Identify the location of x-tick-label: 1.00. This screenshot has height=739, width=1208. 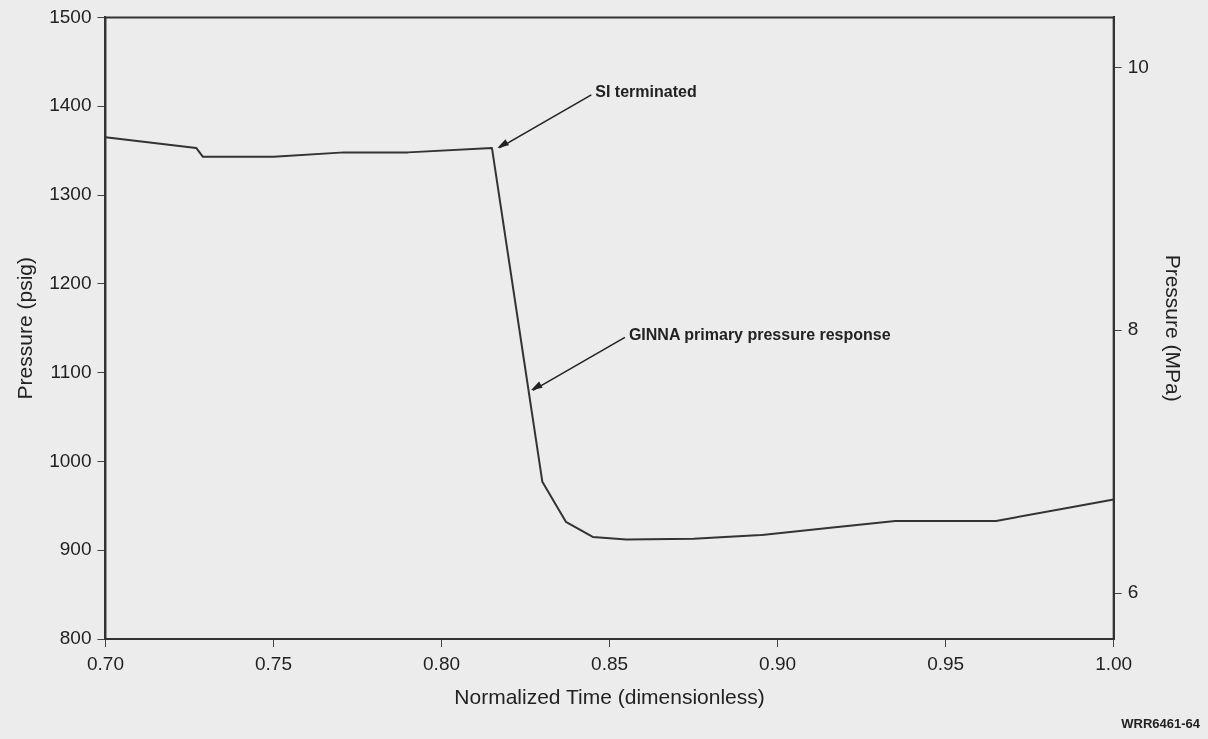
(1114, 663).